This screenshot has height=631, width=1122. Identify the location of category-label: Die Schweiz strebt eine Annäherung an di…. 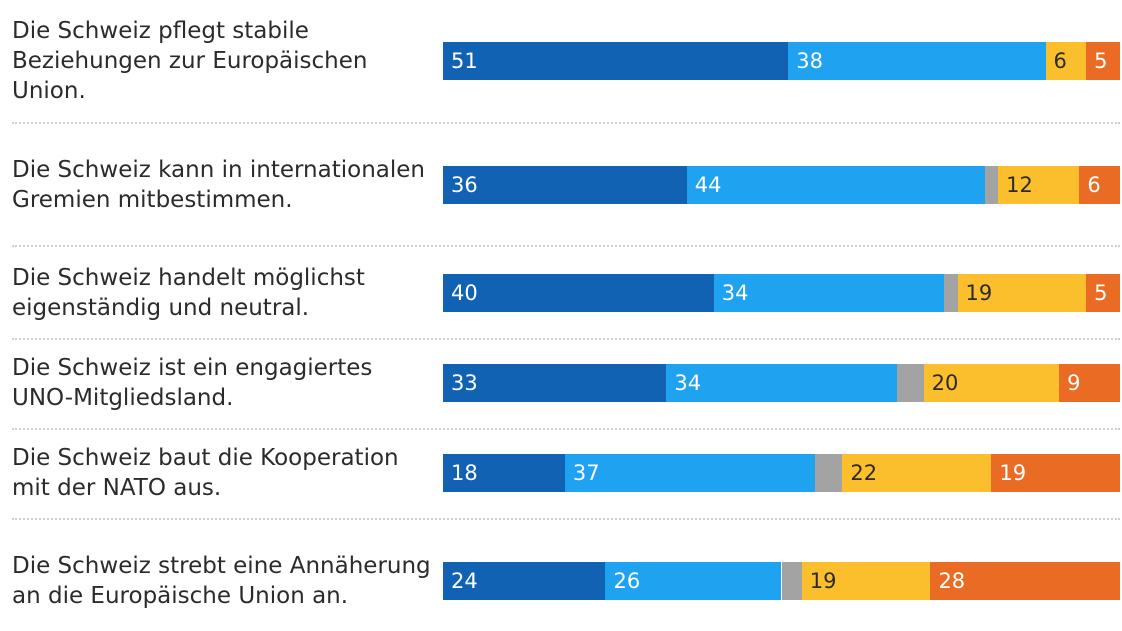
(221, 581).